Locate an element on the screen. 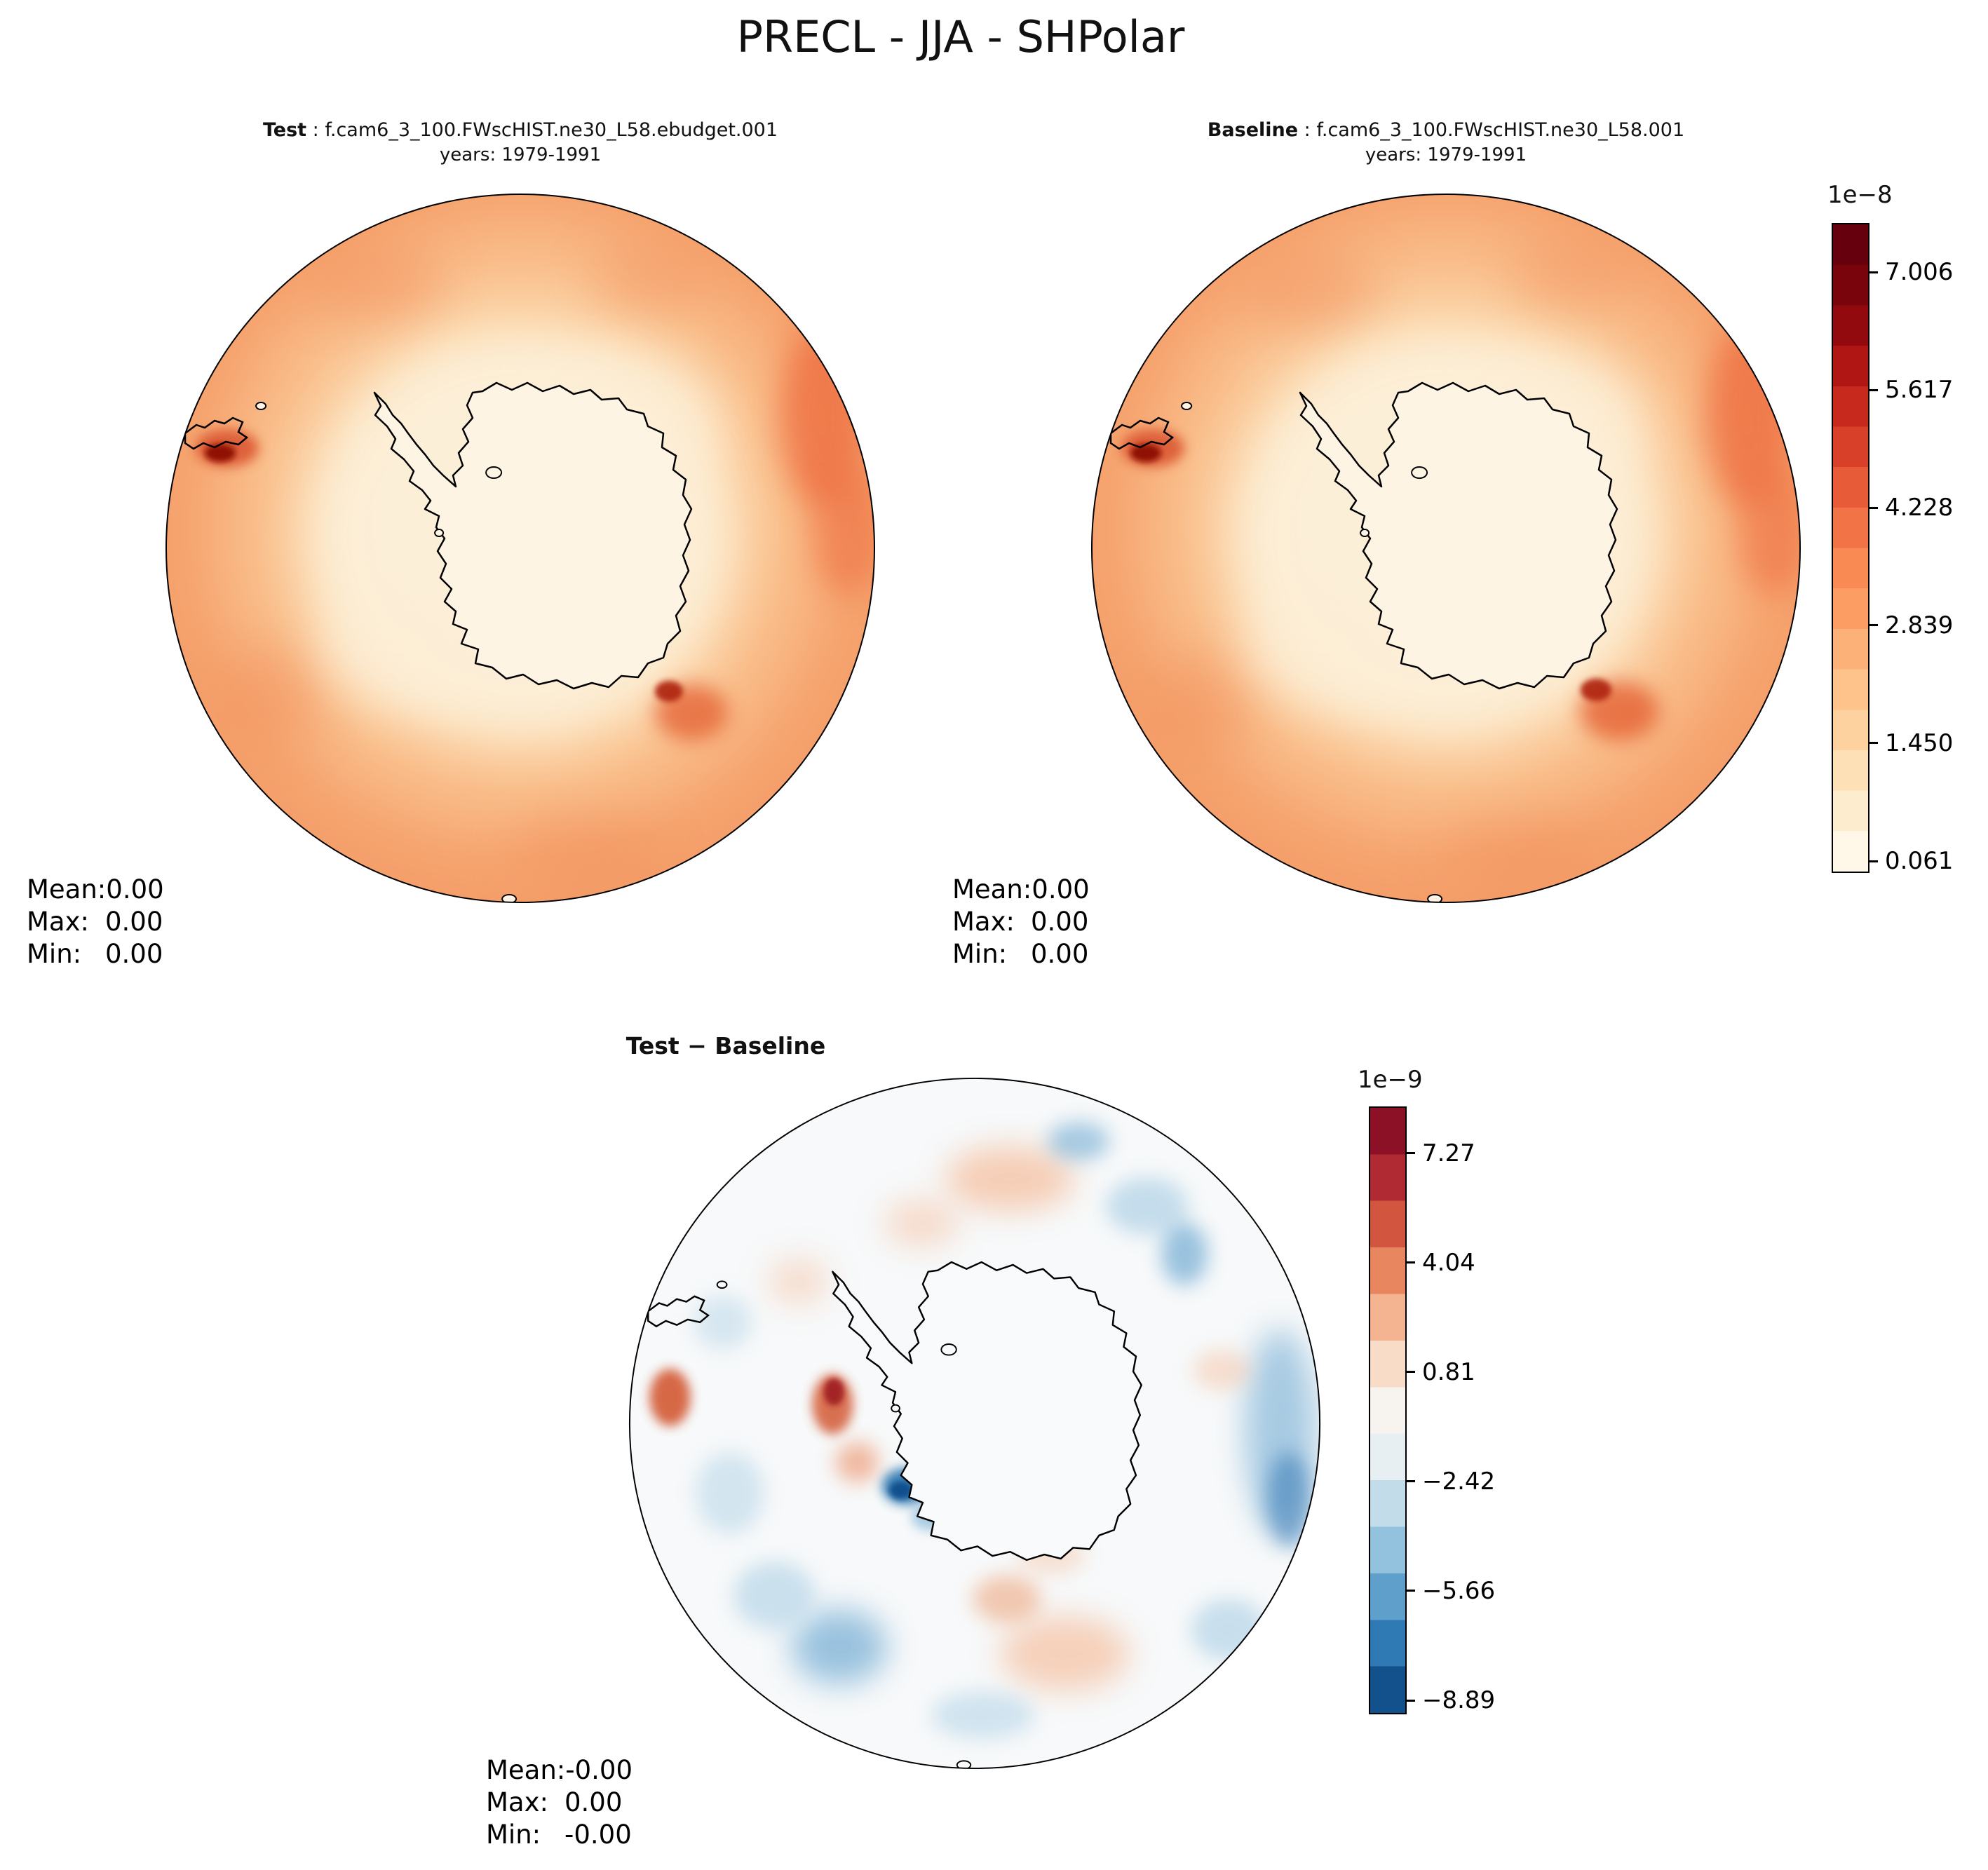 This screenshot has width=1988, height=1870. baseline-map is located at coordinates (1446, 548).